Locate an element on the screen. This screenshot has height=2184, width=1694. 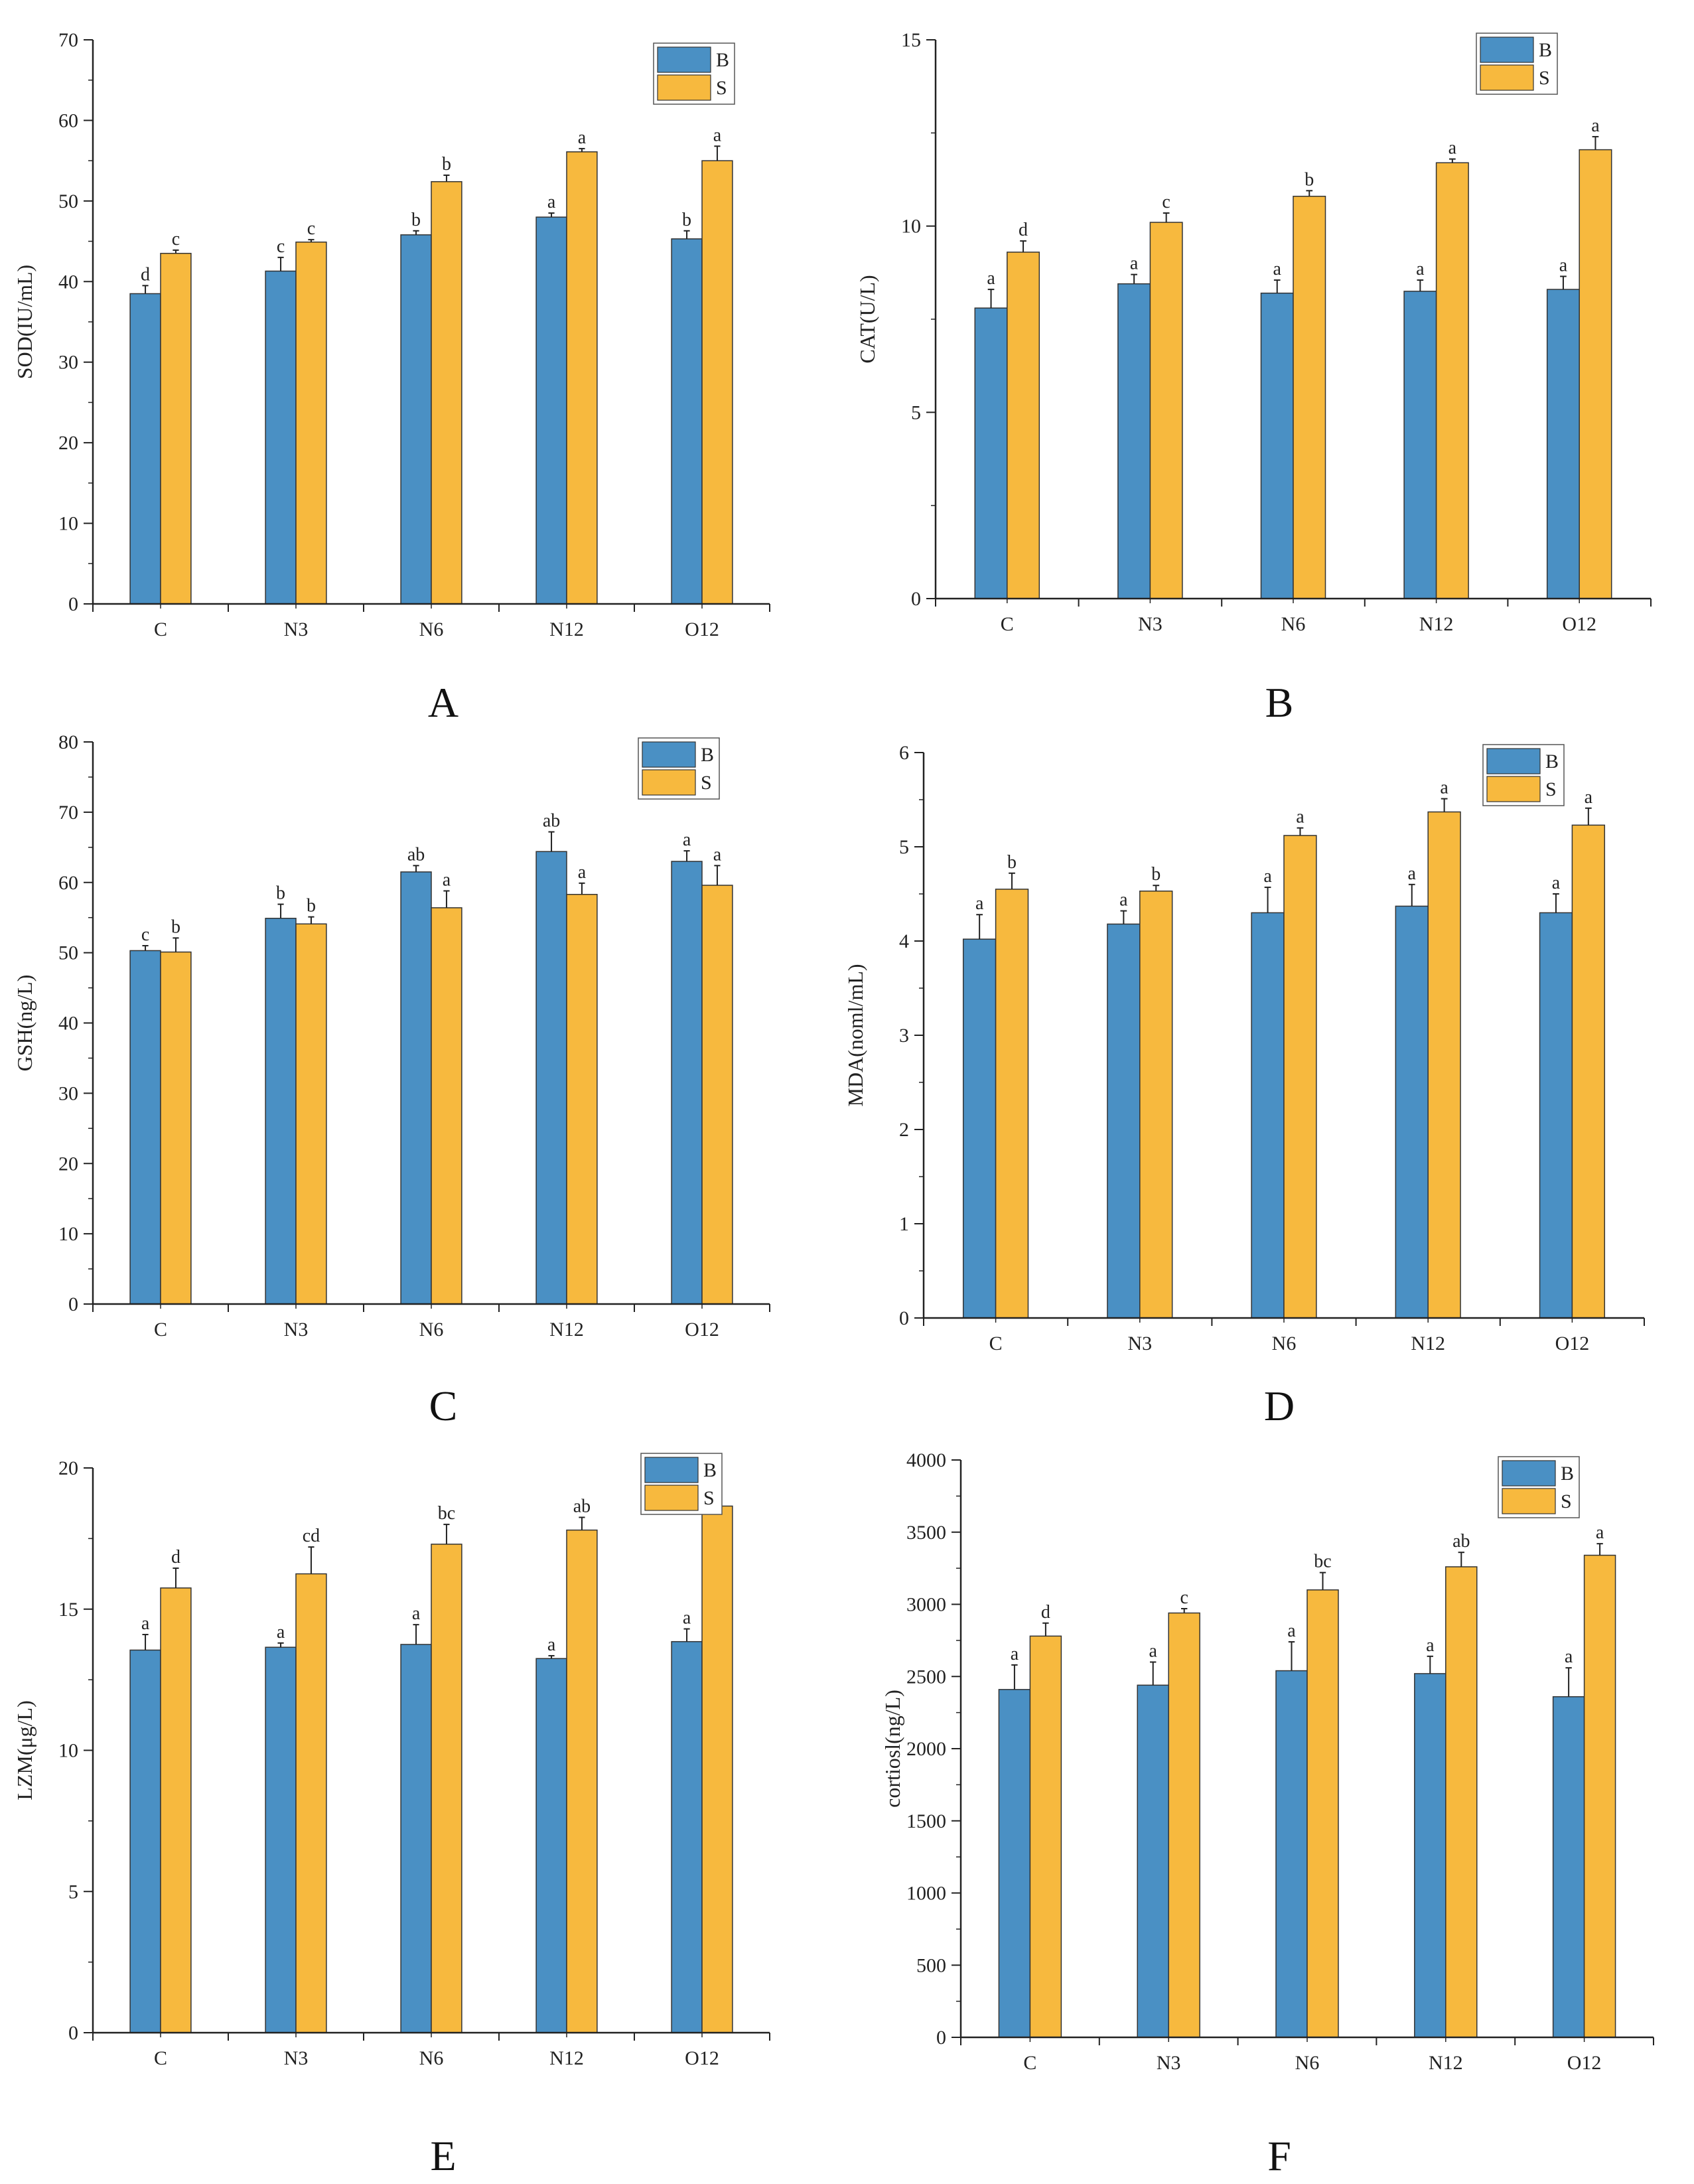
legend-swatch-c-s is located at coordinates (669, 782).